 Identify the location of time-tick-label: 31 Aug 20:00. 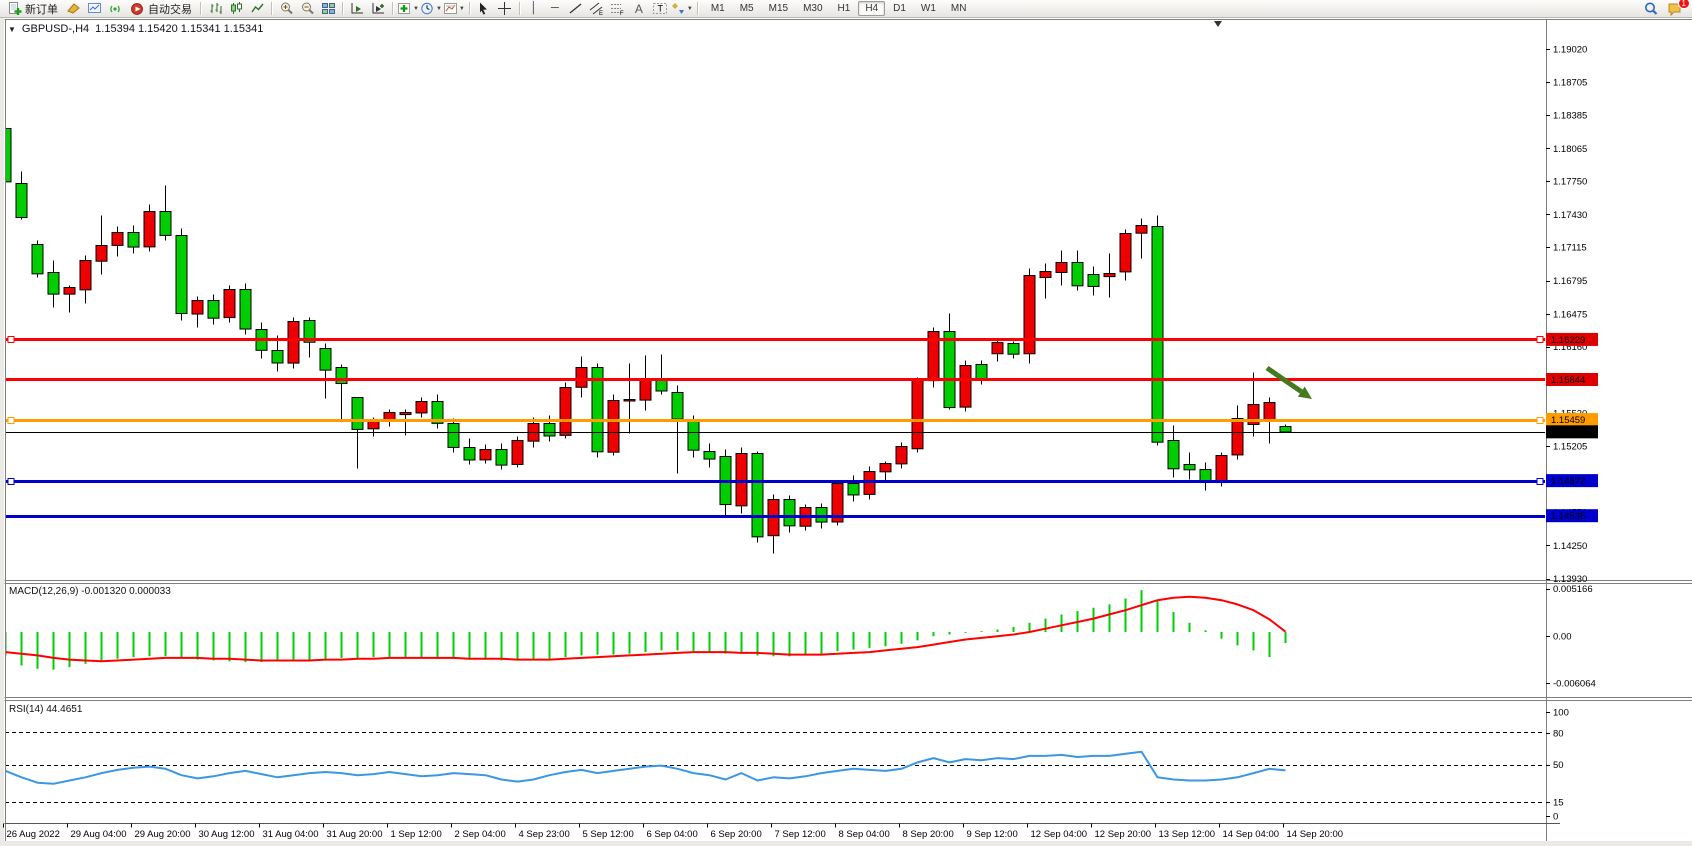
(355, 834).